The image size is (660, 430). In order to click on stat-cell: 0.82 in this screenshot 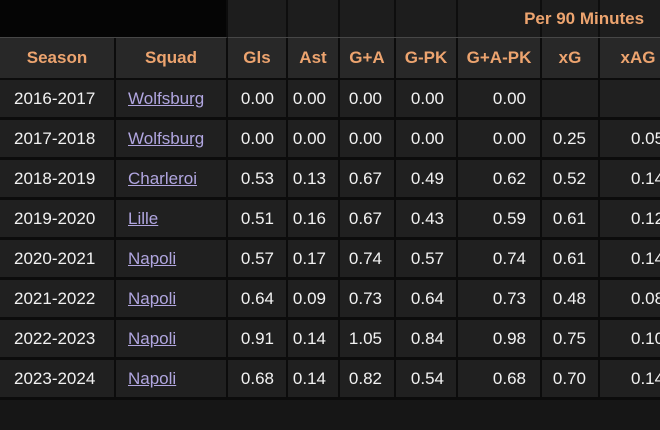, I will do `click(368, 380)`.